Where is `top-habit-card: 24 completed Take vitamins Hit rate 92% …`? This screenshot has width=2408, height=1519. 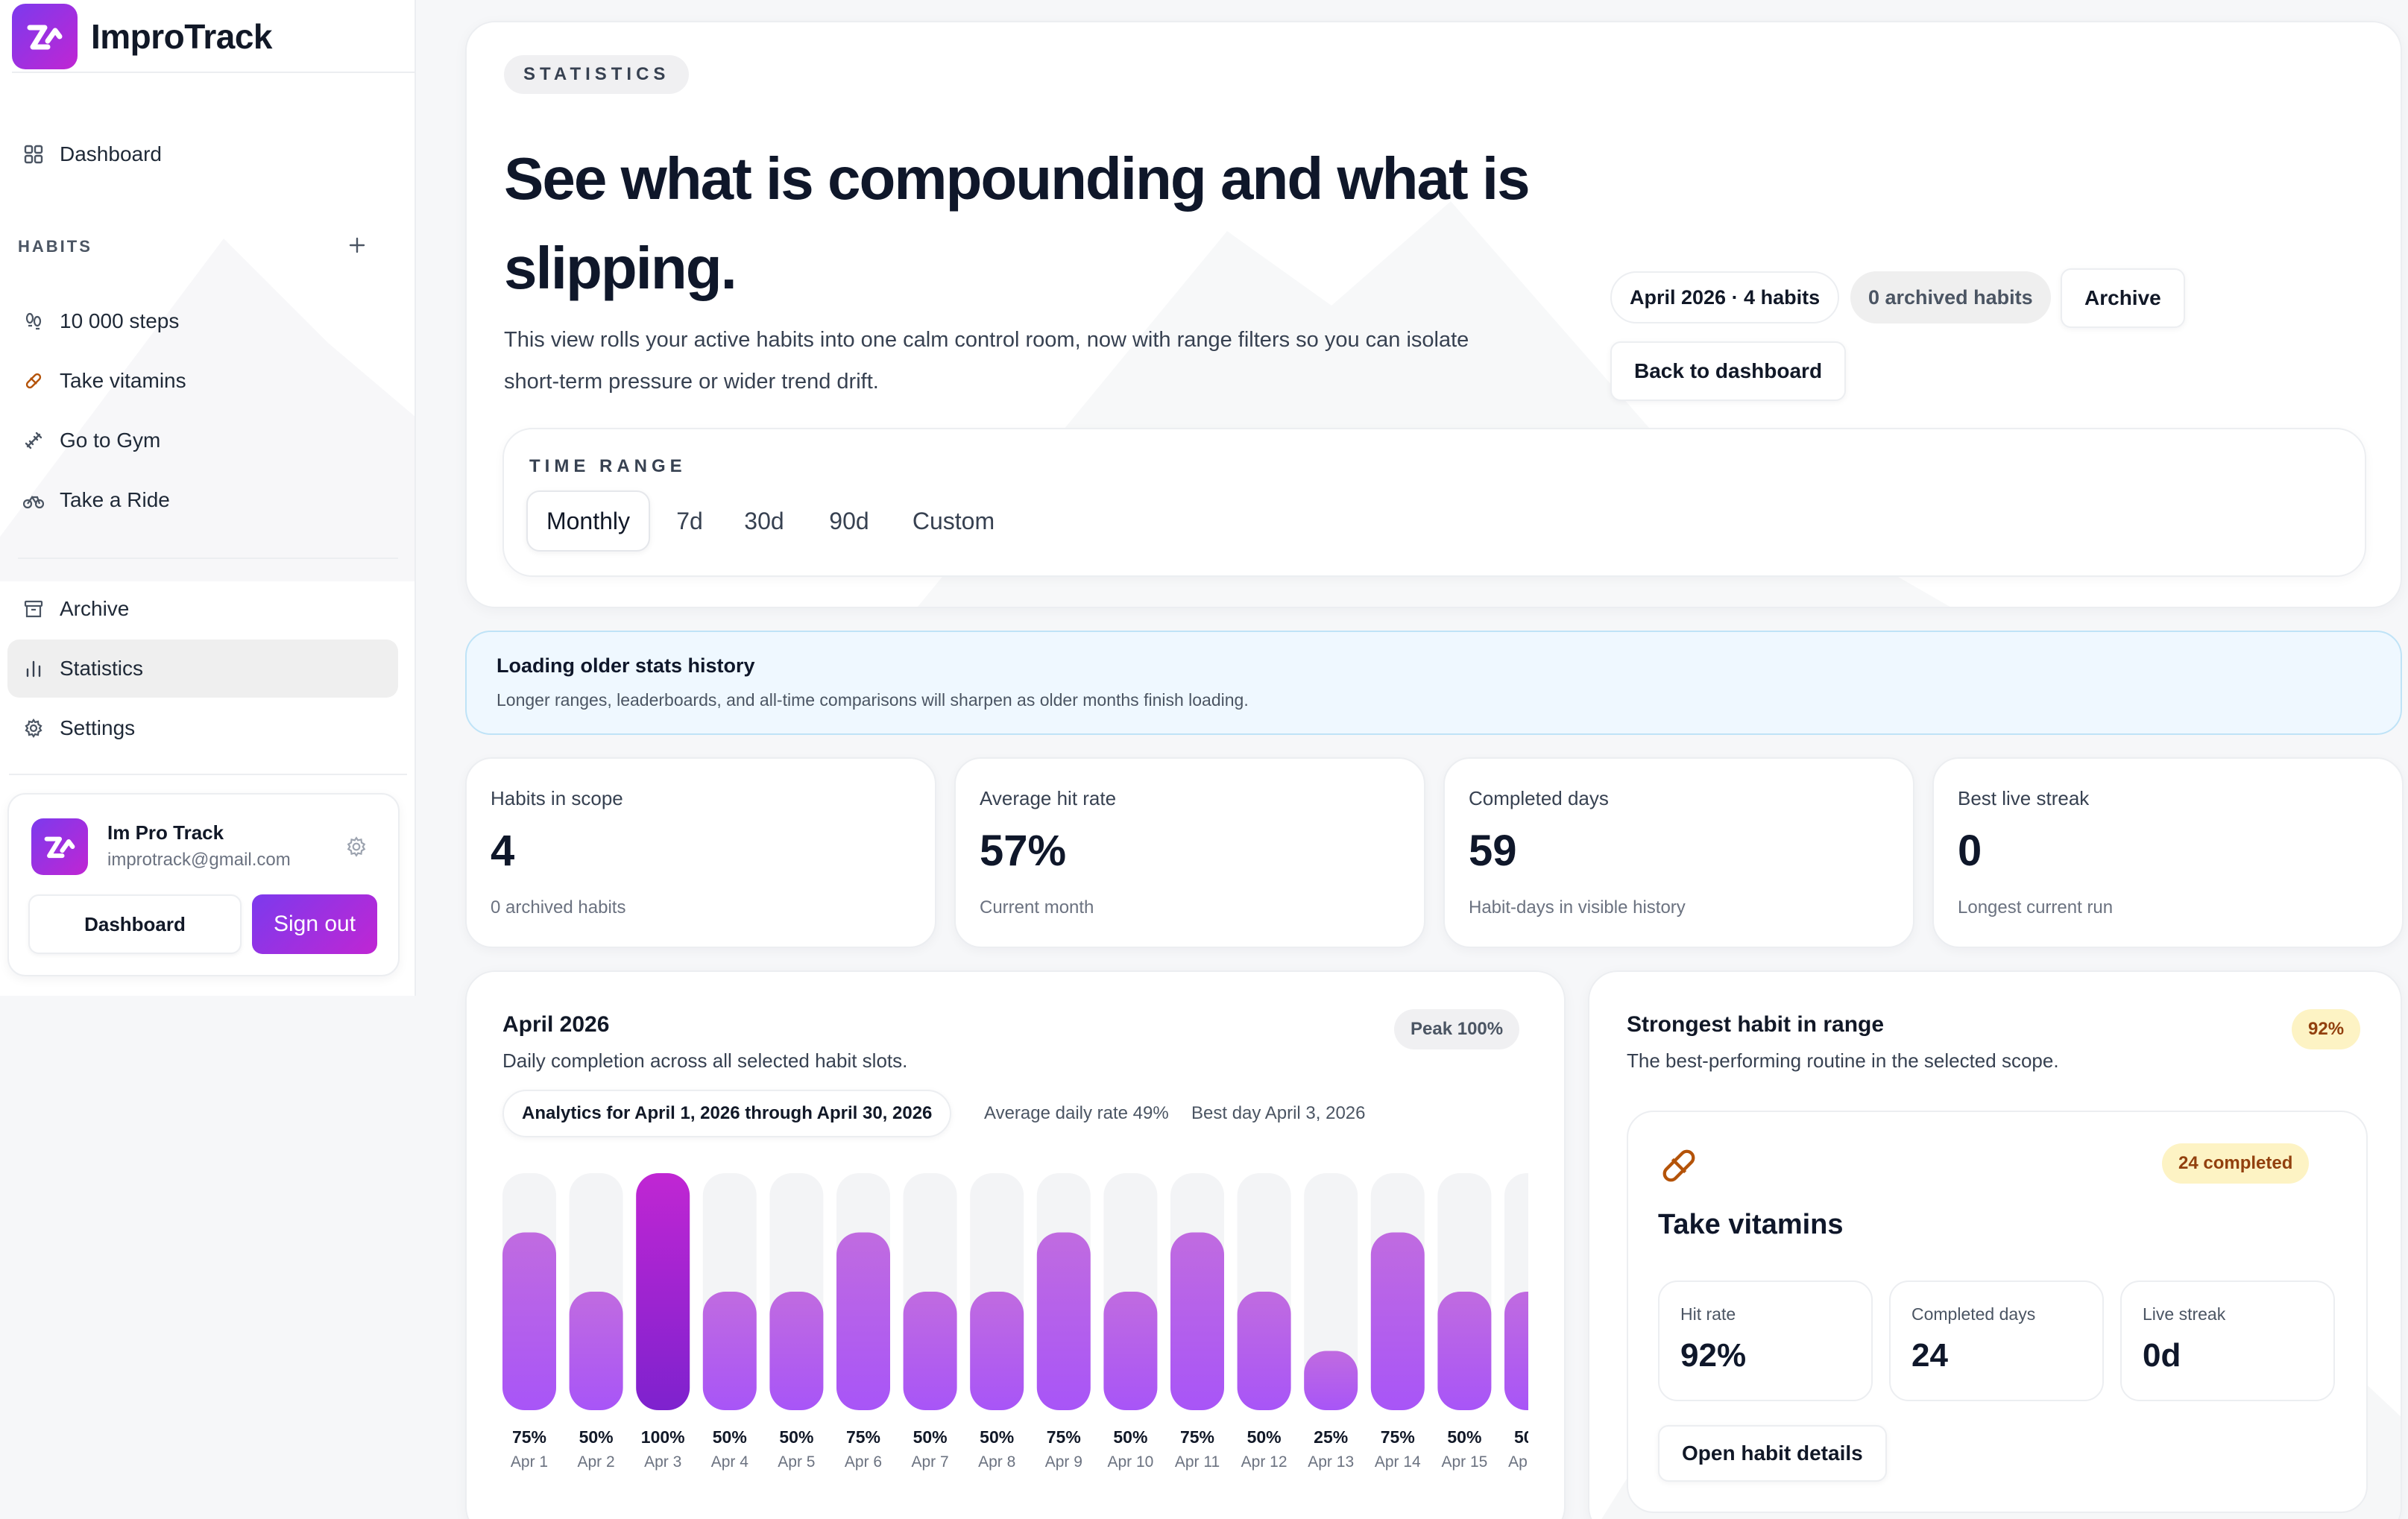
top-habit-card: 24 completed Take vitamins Hit rate 92% … is located at coordinates (1998, 1312).